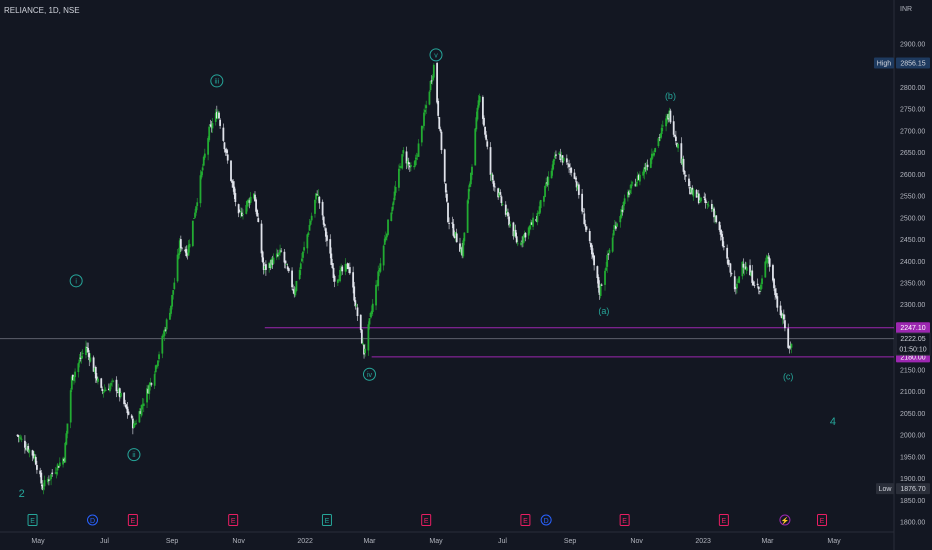 Image resolution: width=932 pixels, height=550 pixels. What do you see at coordinates (134, 455) in the screenshot?
I see `wave-label: ii` at bounding box center [134, 455].